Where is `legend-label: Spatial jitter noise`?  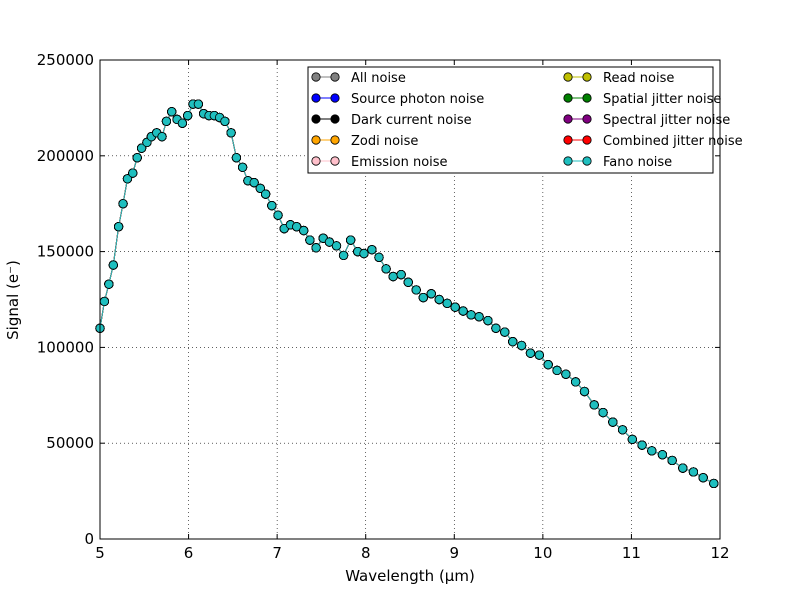
legend-label: Spatial jitter noise is located at coordinates (662, 99).